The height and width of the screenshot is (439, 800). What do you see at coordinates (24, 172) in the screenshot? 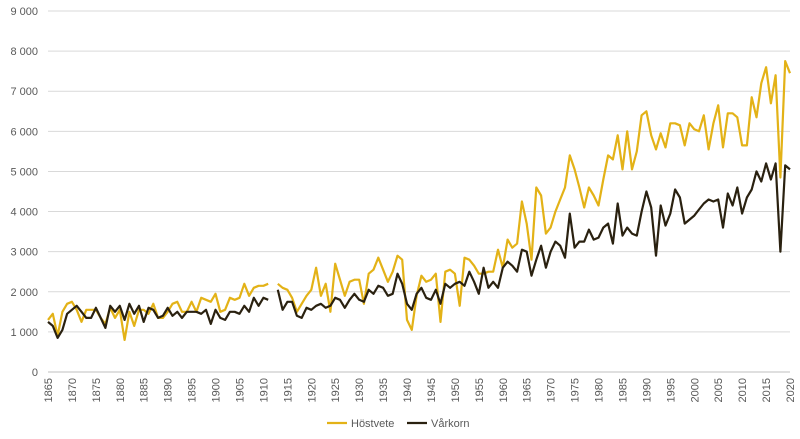
I see `y-tick-label: 5 000` at bounding box center [24, 172].